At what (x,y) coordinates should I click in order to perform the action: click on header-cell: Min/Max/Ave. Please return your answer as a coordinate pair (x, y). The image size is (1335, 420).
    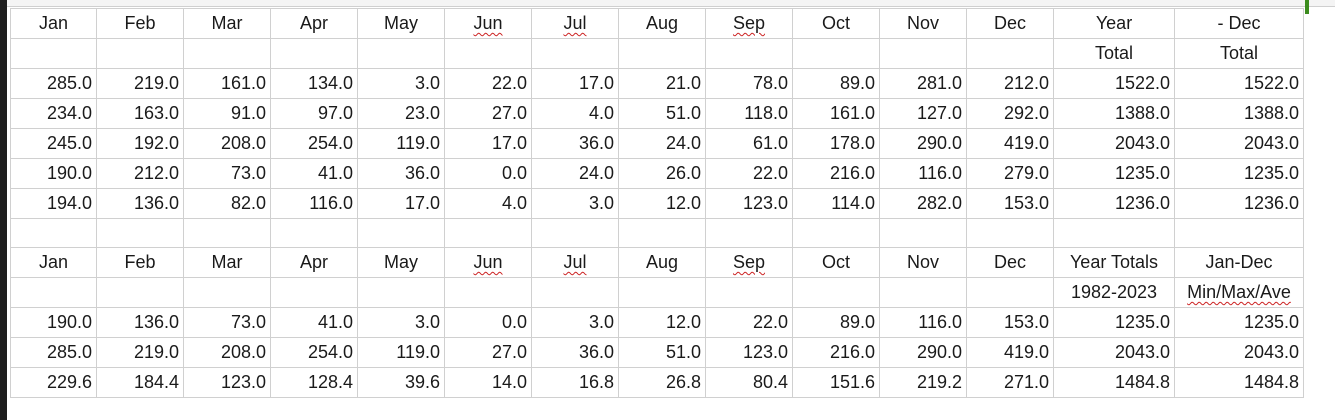
    Looking at the image, I should click on (1239, 292).